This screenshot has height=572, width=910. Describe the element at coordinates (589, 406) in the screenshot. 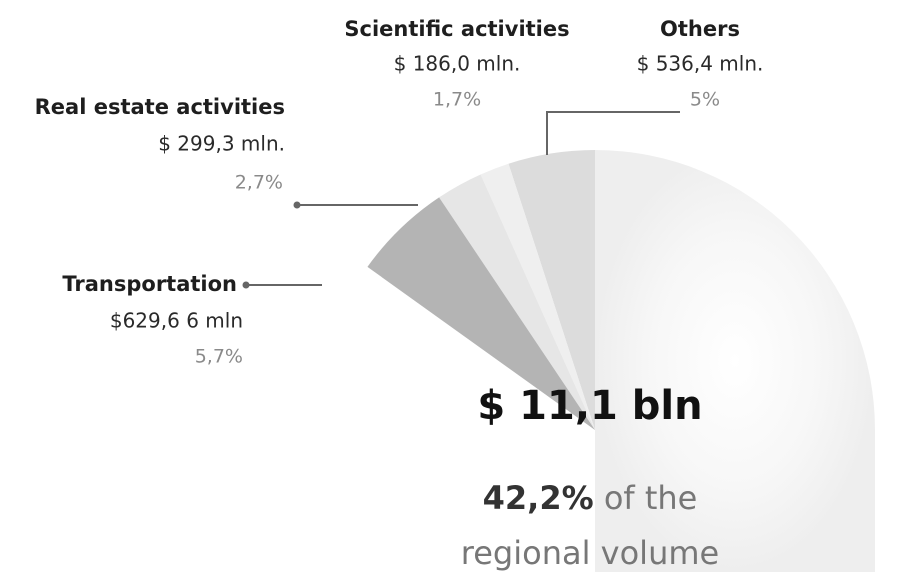

I see `total-label: $ 11,1 bln` at that location.